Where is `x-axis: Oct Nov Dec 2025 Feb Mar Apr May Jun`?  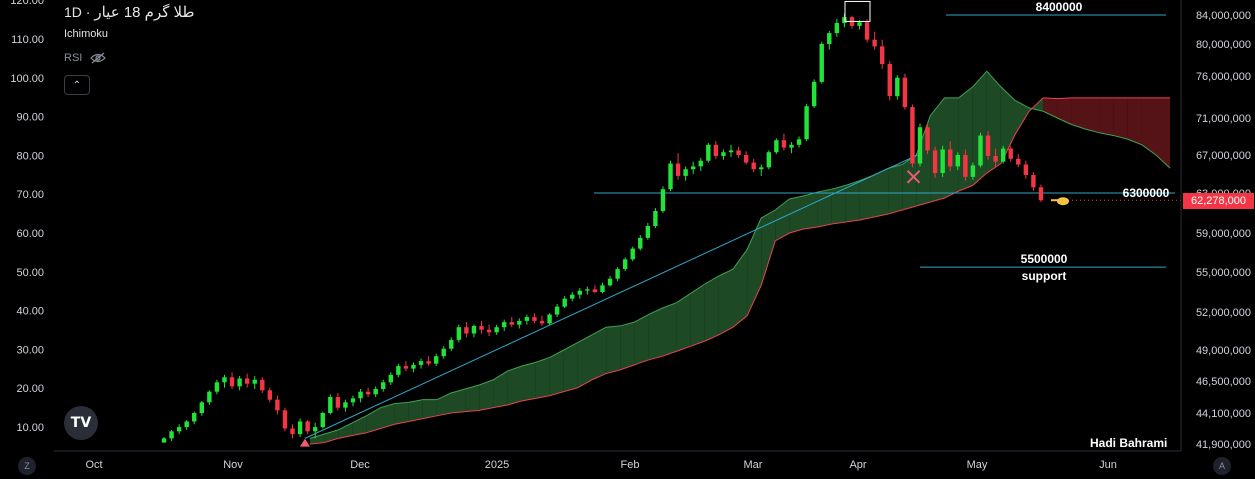 x-axis: Oct Nov Dec 2025 Feb Mar Apr May Jun is located at coordinates (617, 460).